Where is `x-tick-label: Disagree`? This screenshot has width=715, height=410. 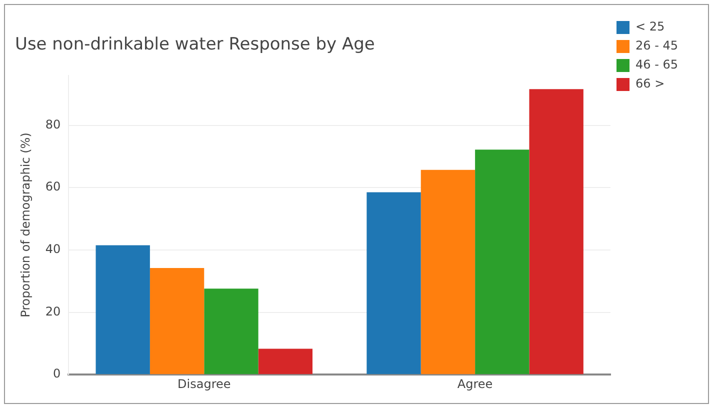 x-tick-label: Disagree is located at coordinates (204, 383).